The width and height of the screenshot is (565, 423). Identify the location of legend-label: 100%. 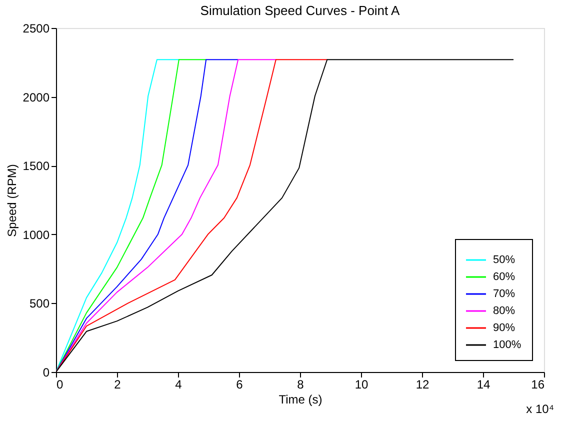
(507, 345).